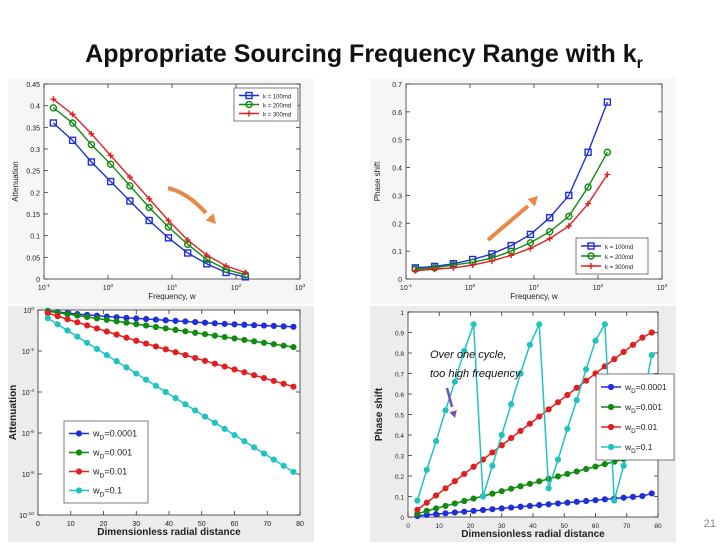 This screenshot has height=547, width=728. What do you see at coordinates (449, 397) in the screenshot?
I see `annotation-arrow` at bounding box center [449, 397].